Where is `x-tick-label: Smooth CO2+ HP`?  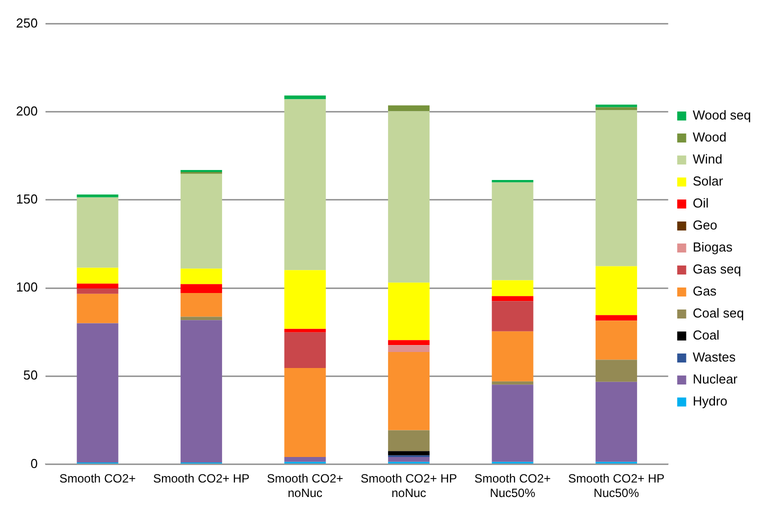 x-tick-label: Smooth CO2+ HP is located at coordinates (201, 479).